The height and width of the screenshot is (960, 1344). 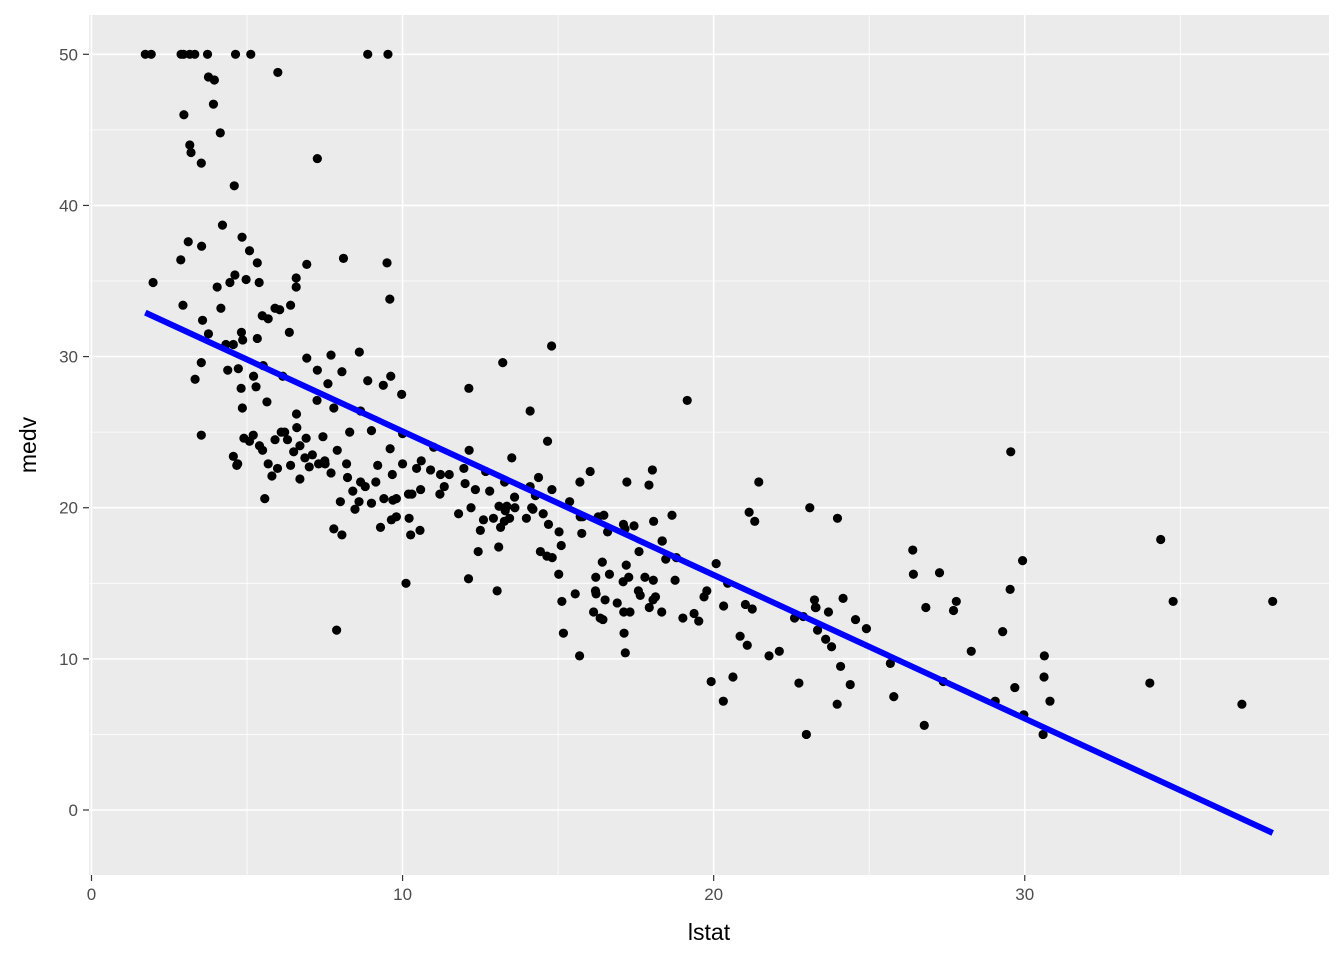 What do you see at coordinates (73, 810) in the screenshot?
I see `y-tick-label: 0` at bounding box center [73, 810].